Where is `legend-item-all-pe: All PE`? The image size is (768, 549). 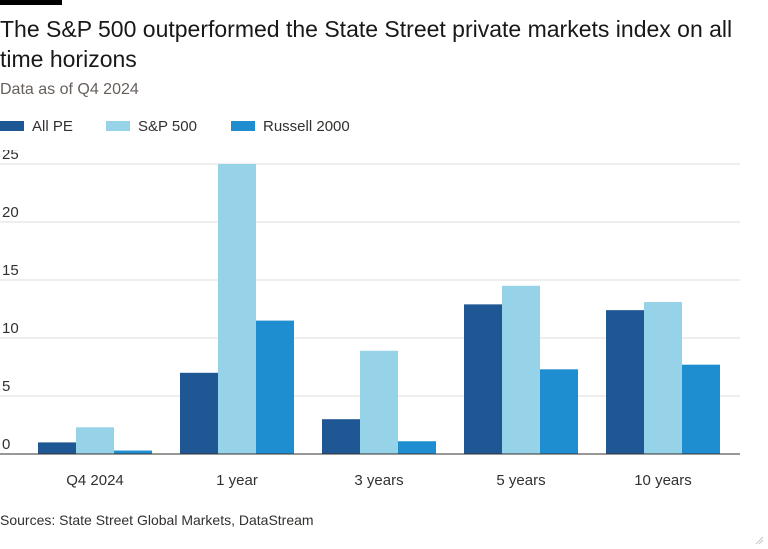
legend-item-all-pe: All PE is located at coordinates (36, 126).